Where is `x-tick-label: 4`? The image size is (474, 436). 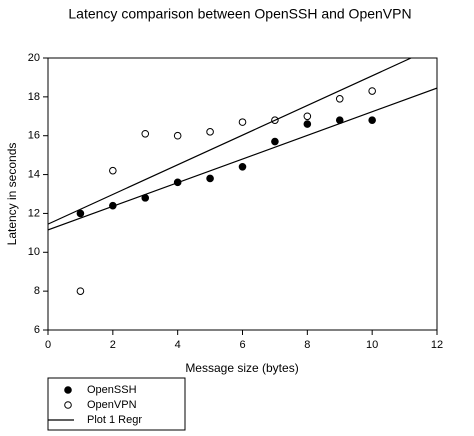
x-tick-label: 4 is located at coordinates (178, 345).